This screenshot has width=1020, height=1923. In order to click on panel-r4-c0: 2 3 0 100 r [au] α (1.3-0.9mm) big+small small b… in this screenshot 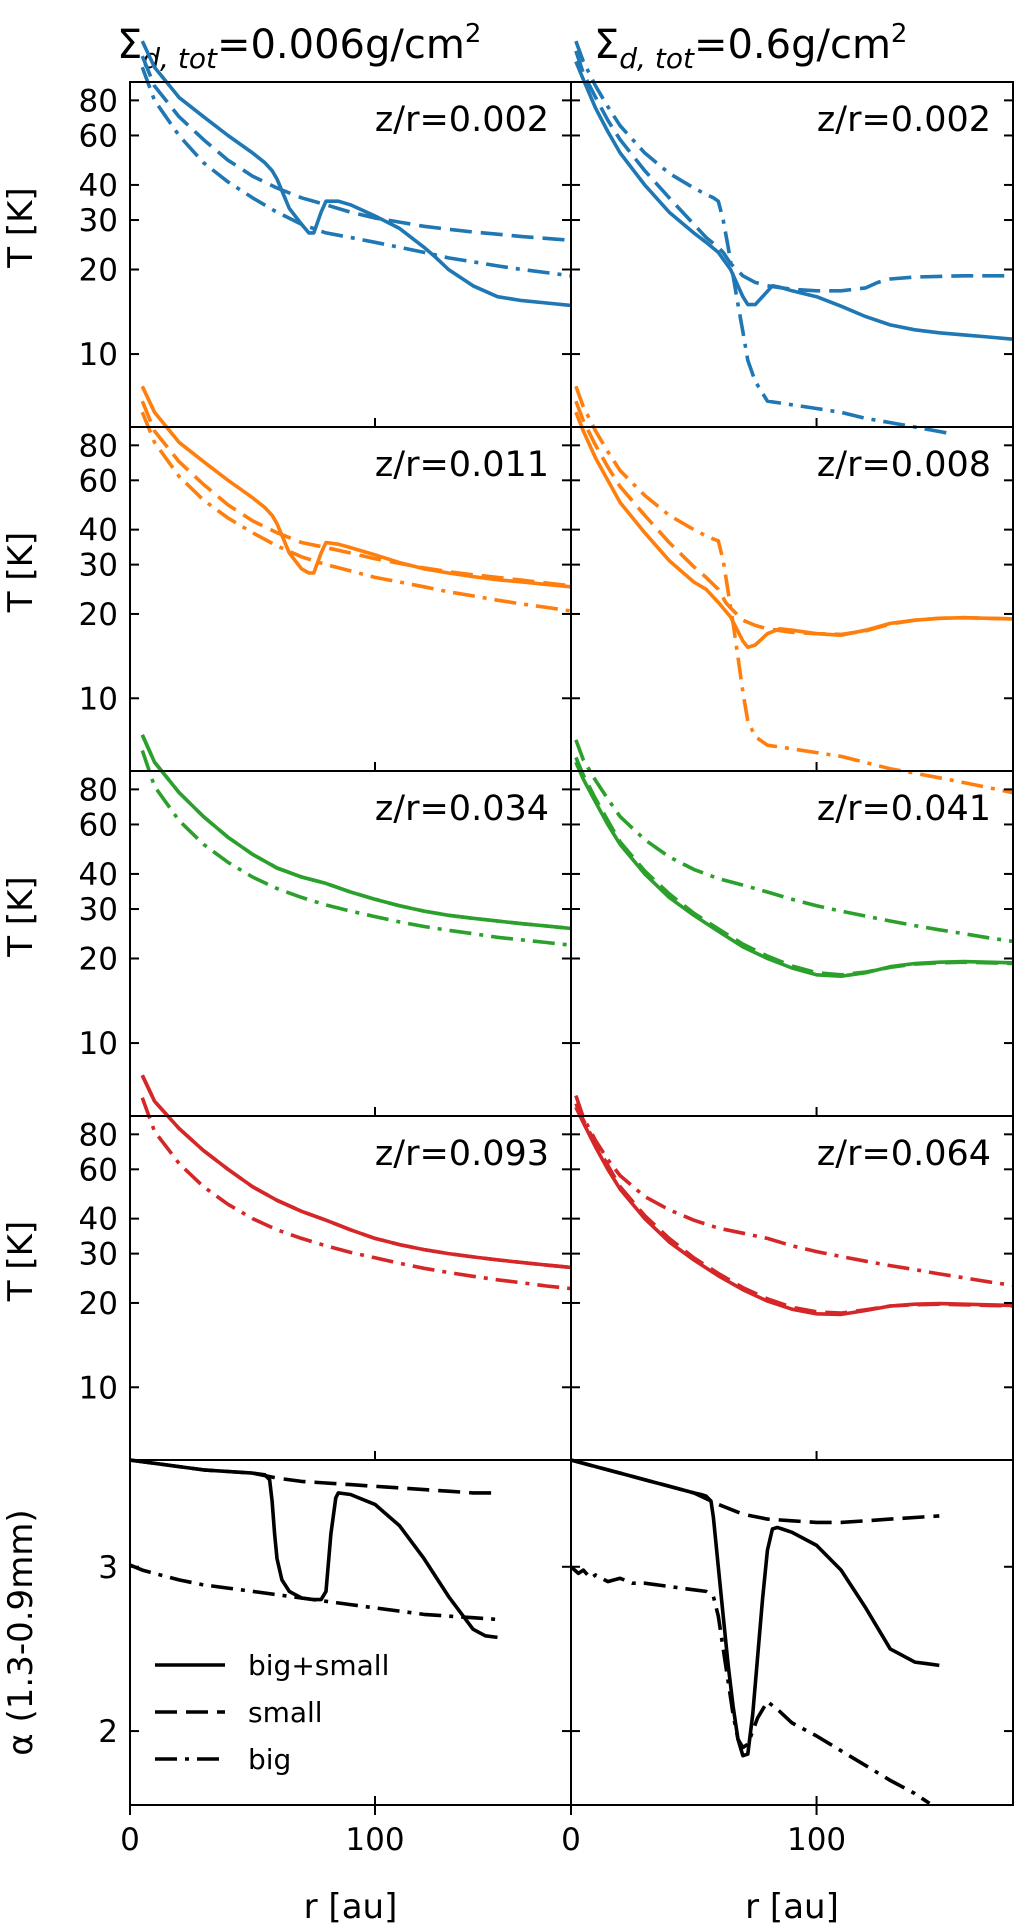, I will do `click(286, 1690)`.